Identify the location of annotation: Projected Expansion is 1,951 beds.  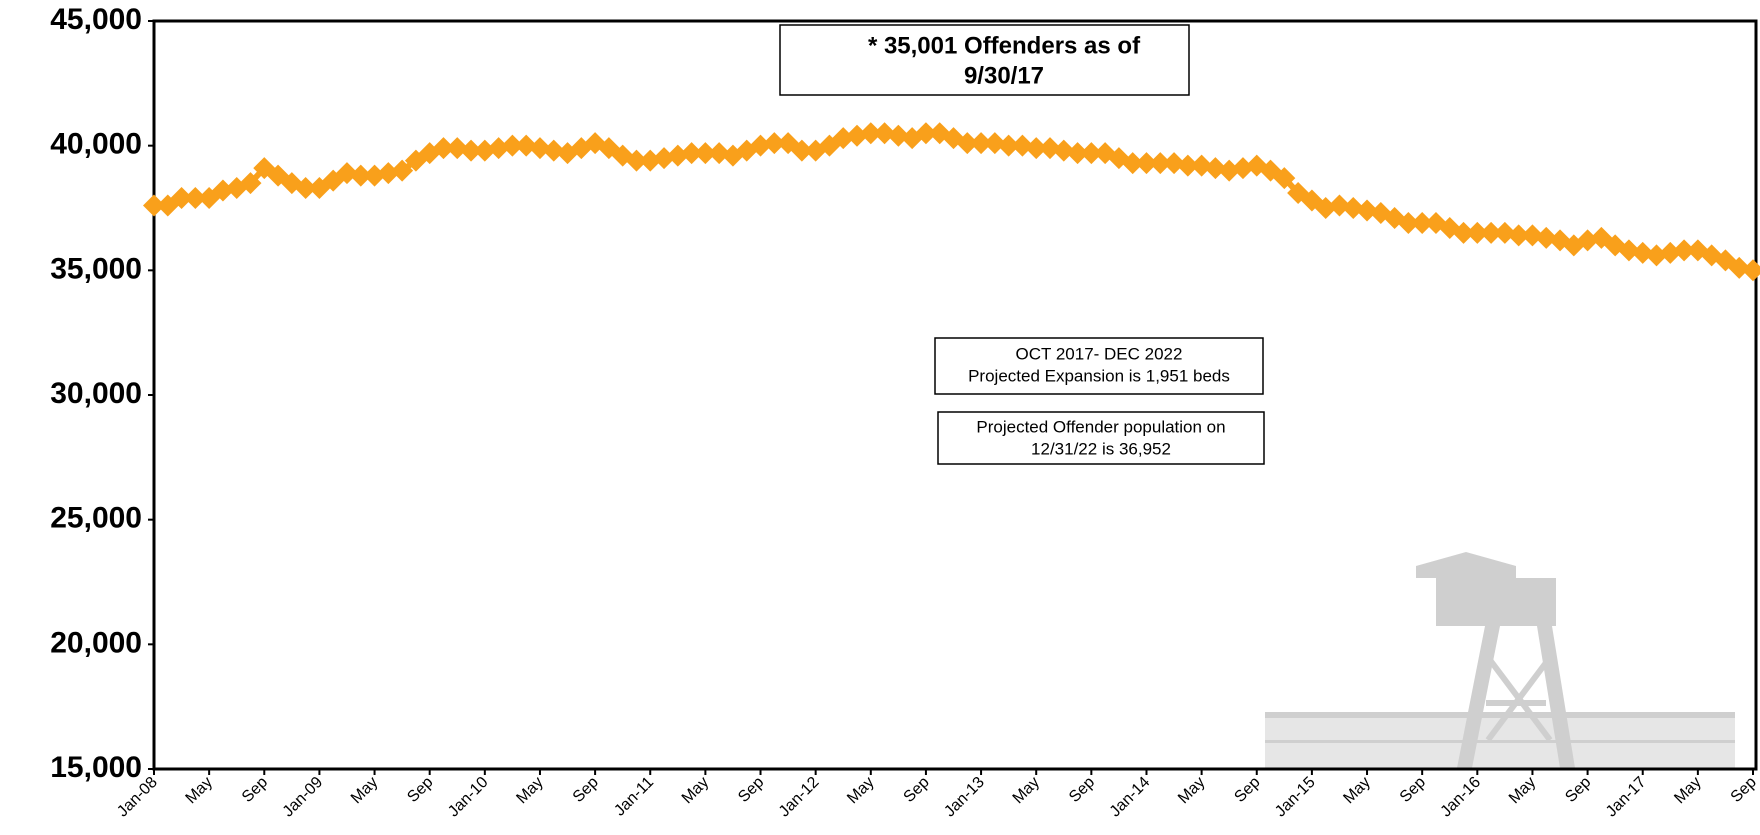
(1099, 375).